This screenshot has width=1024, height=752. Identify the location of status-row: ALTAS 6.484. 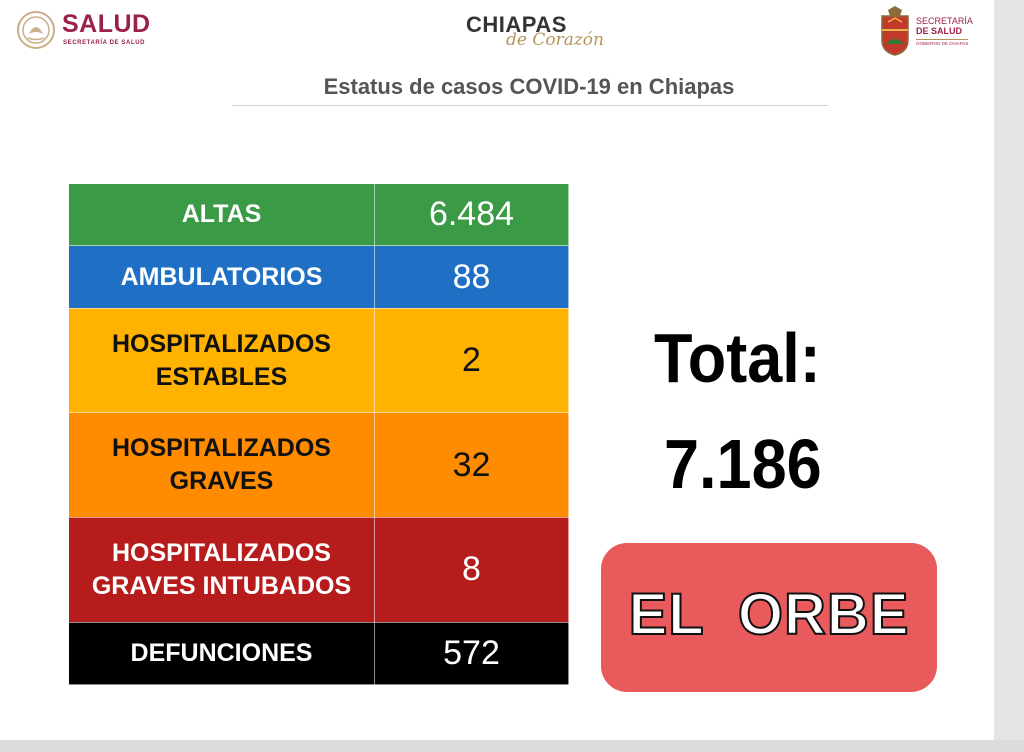
(318, 214).